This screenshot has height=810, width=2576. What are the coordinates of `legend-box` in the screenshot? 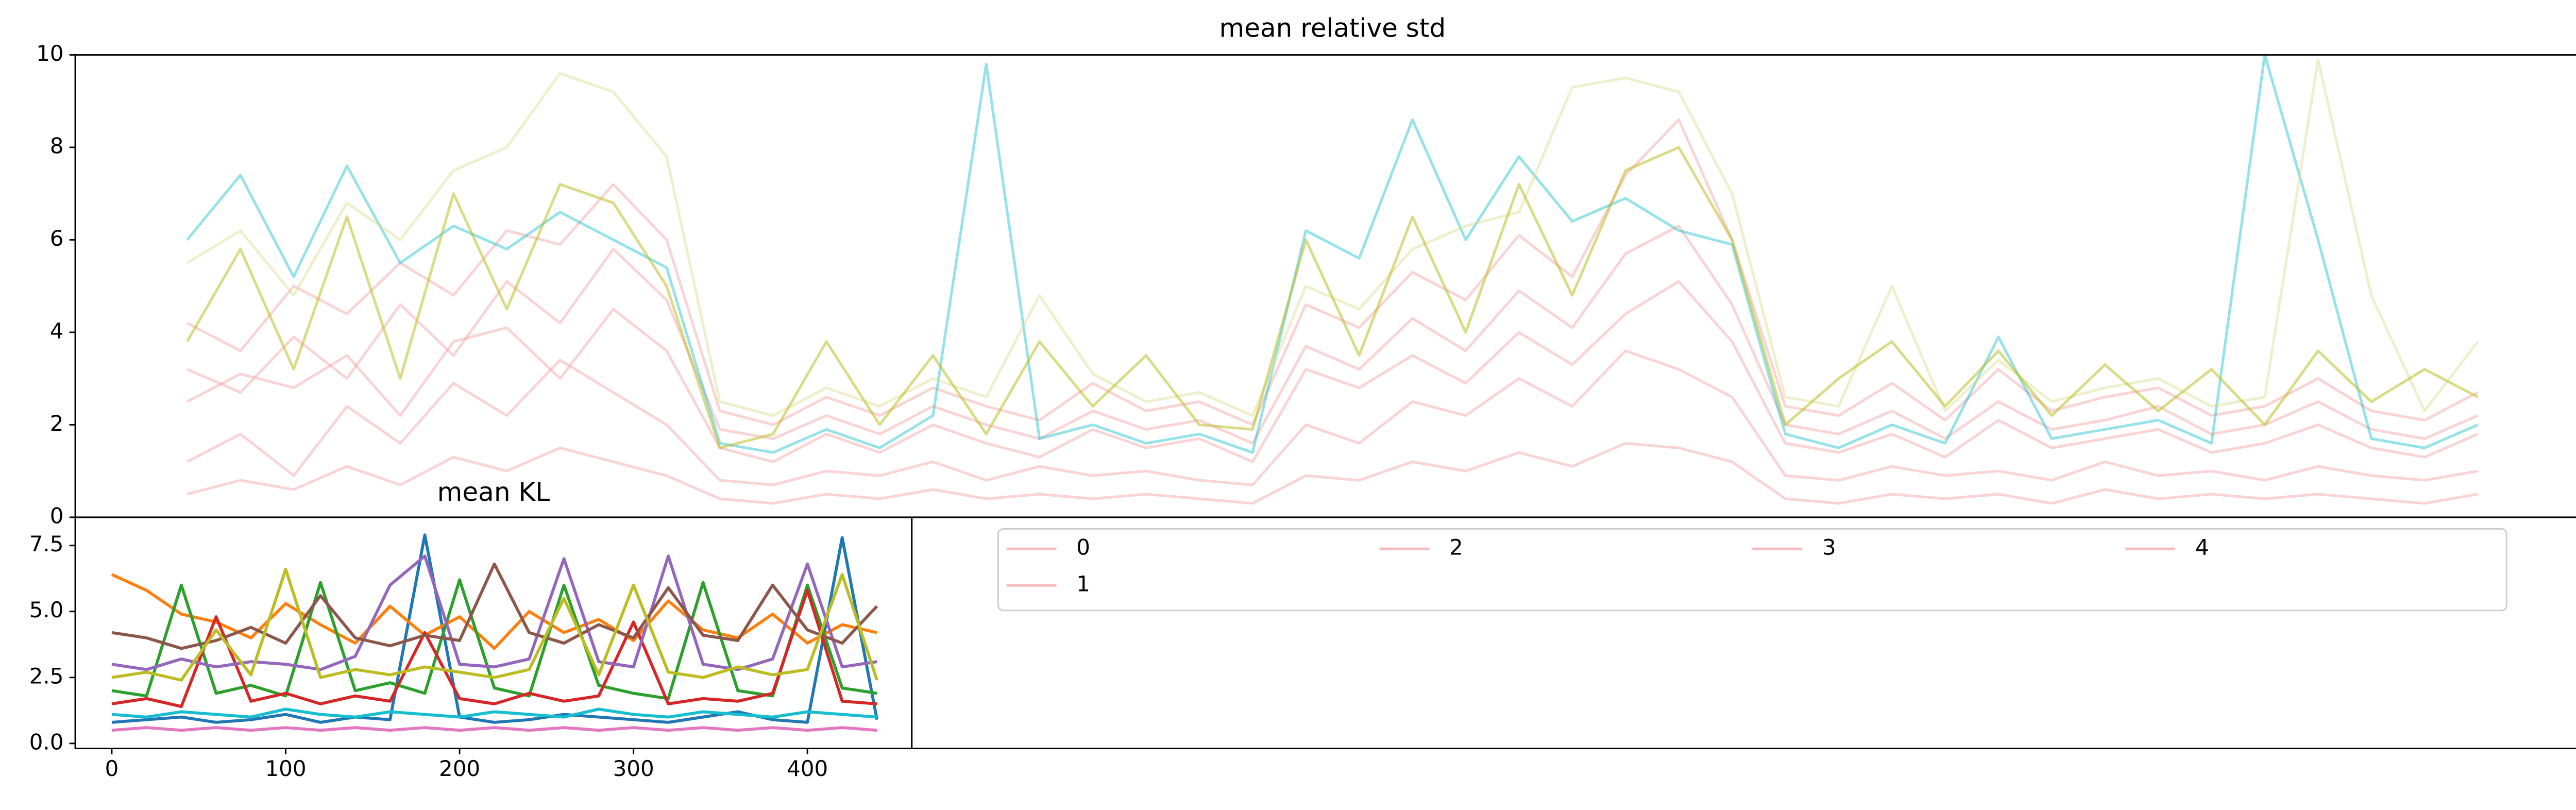 It's located at (1752, 570).